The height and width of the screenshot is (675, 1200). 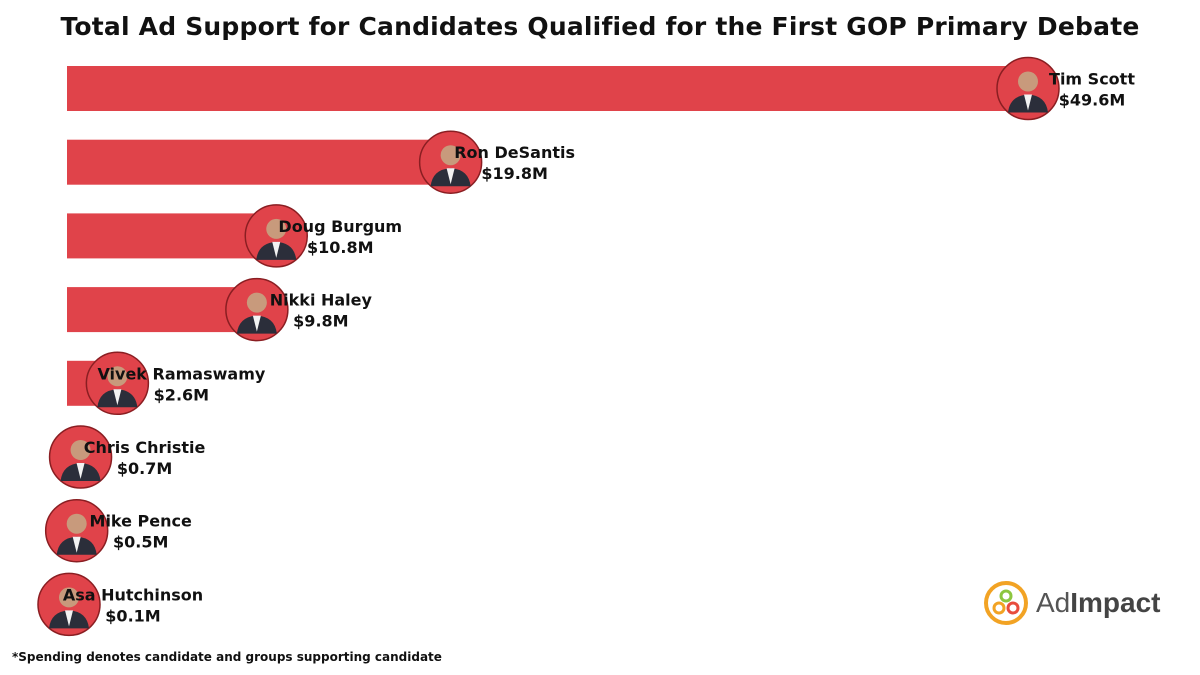 What do you see at coordinates (514, 152) in the screenshot?
I see `label-ron-desantis: Ron DeSantis` at bounding box center [514, 152].